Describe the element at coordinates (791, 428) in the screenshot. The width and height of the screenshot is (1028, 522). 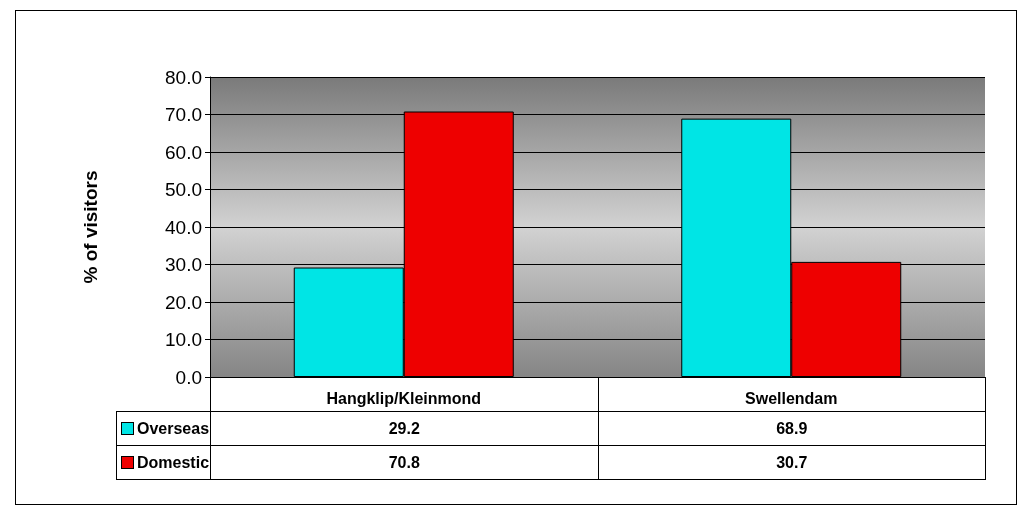
I see `data-label: 68.9` at that location.